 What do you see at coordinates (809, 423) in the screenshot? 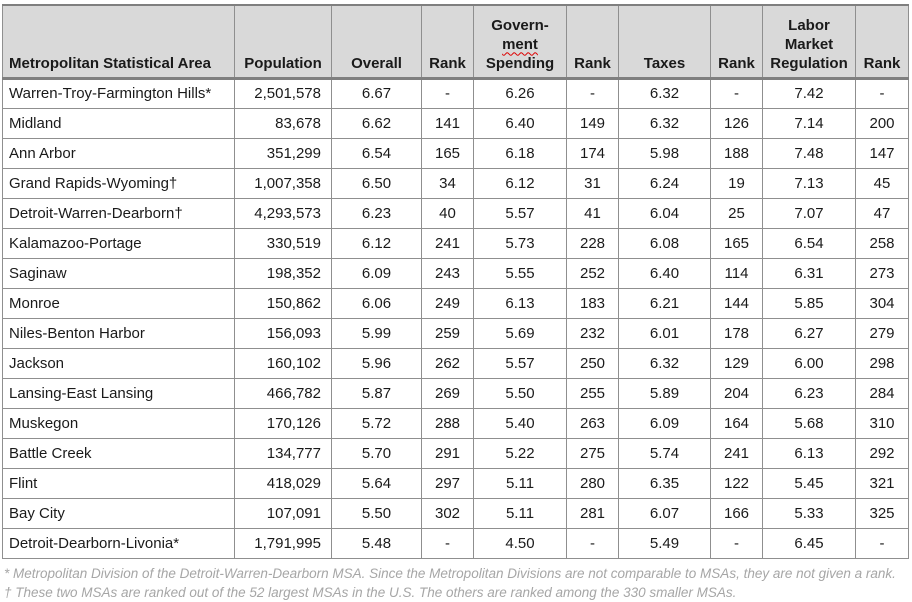
I see `cell-labor-regulation-score: 5.68` at bounding box center [809, 423].